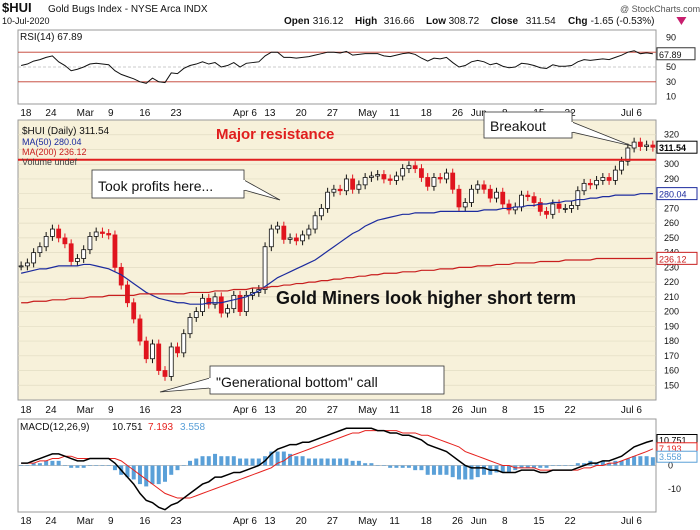  Describe the element at coordinates (66, 131) in the screenshot. I see `price-legend-title: $HUI (Daily) 311.54` at that location.